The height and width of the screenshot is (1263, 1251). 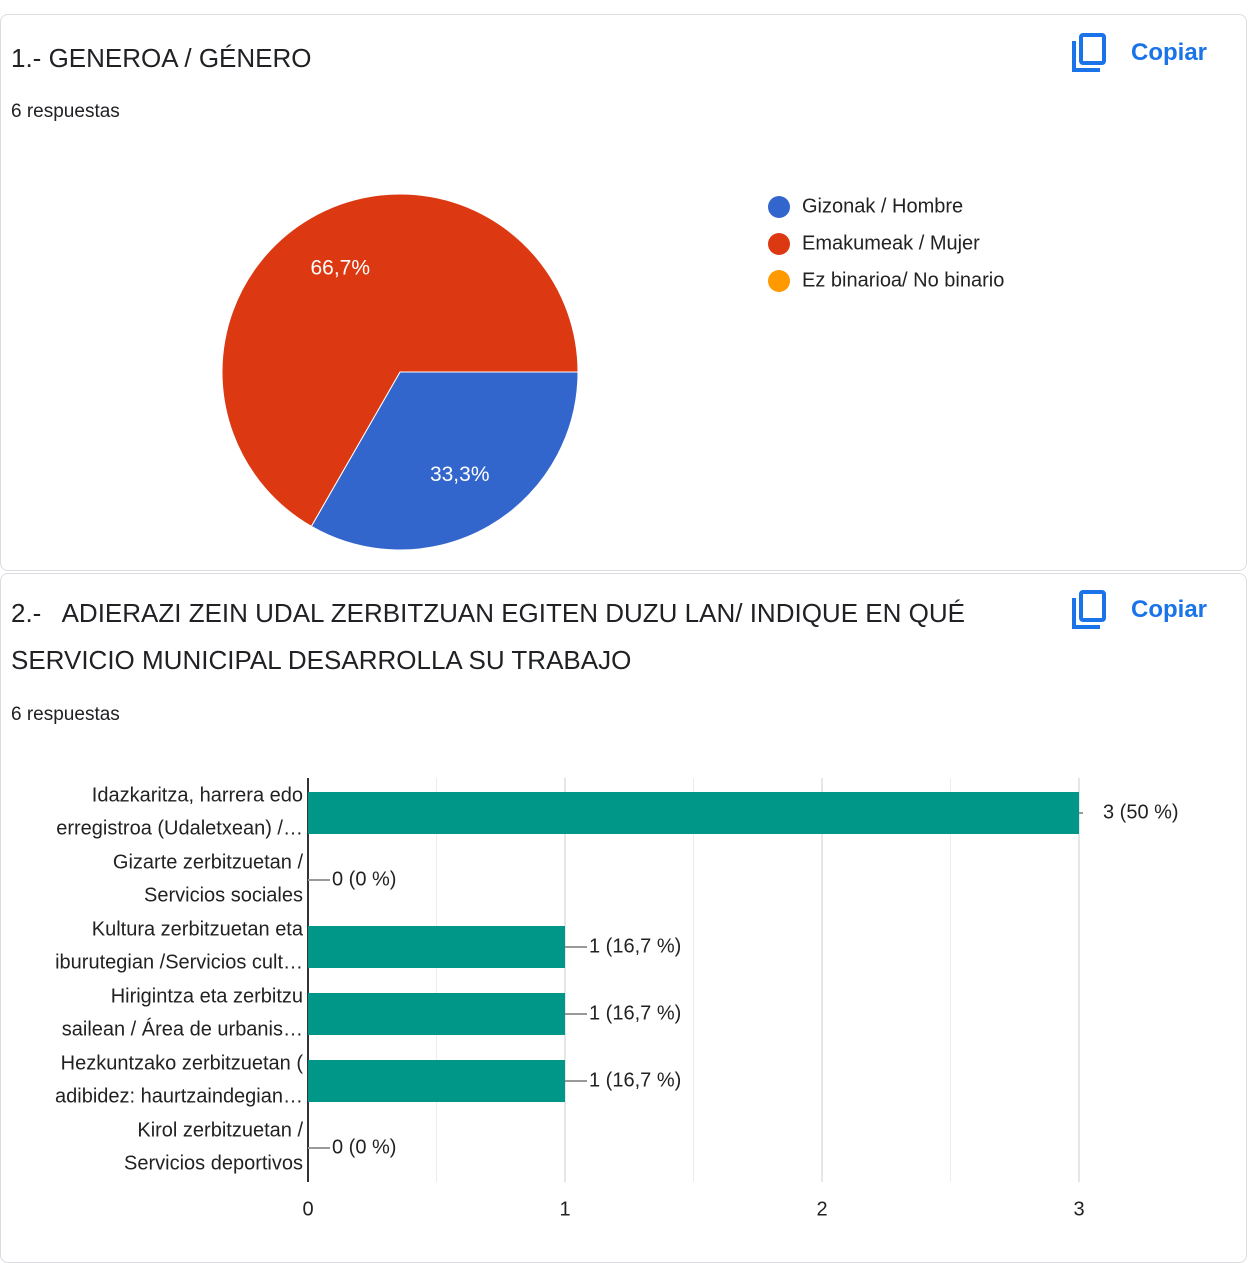 What do you see at coordinates (821, 1209) in the screenshot?
I see `x-tick-label: 2` at bounding box center [821, 1209].